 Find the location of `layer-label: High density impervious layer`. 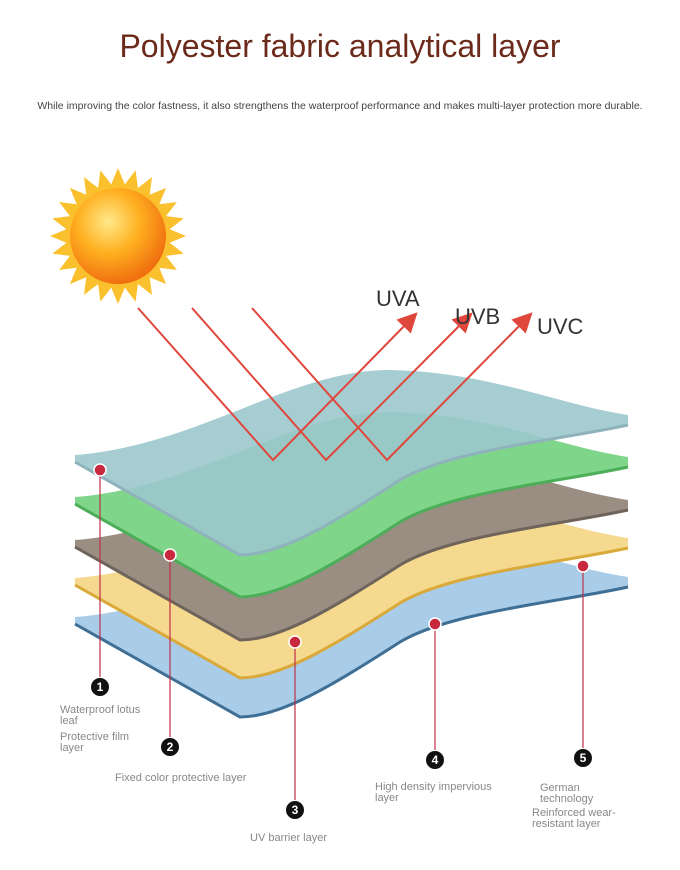

layer-label: High density impervious layer is located at coordinates (433, 792).